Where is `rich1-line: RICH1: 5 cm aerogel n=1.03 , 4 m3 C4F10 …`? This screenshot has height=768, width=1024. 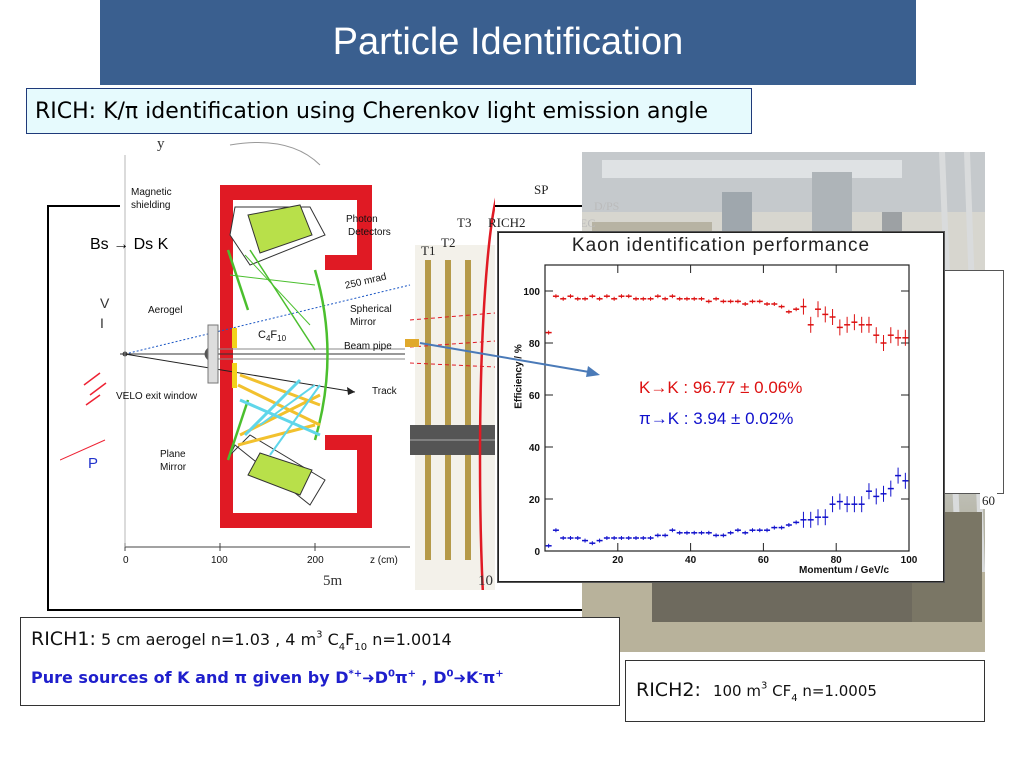
rich1-line: RICH1: 5 cm aerogel n=1.03 , 4 m3 C4F10 … is located at coordinates (241, 640).